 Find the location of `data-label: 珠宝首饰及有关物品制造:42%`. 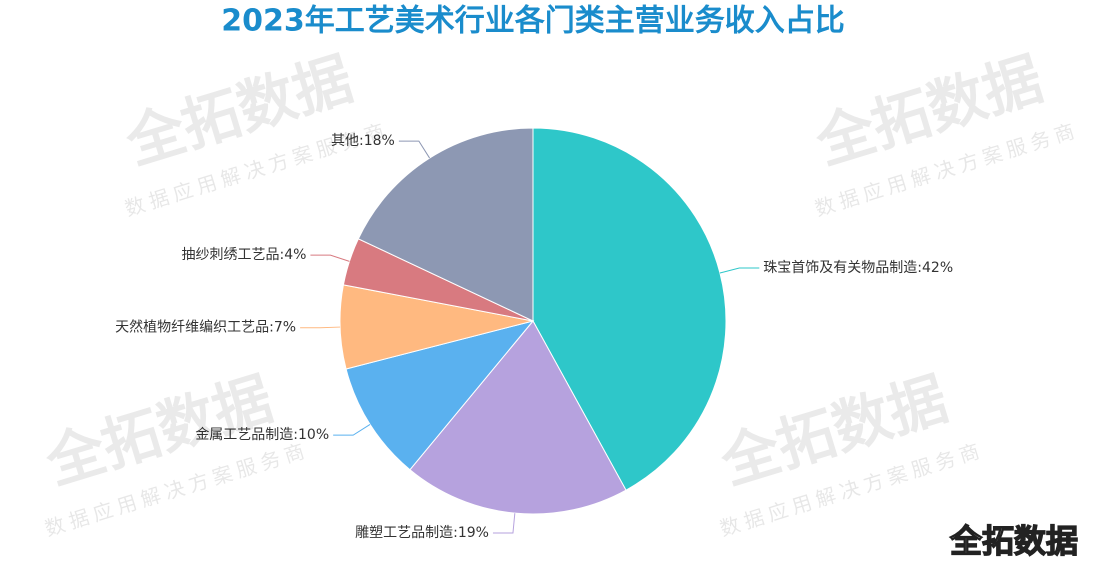

data-label: 珠宝首饰及有关物品制造:42% is located at coordinates (858, 268).